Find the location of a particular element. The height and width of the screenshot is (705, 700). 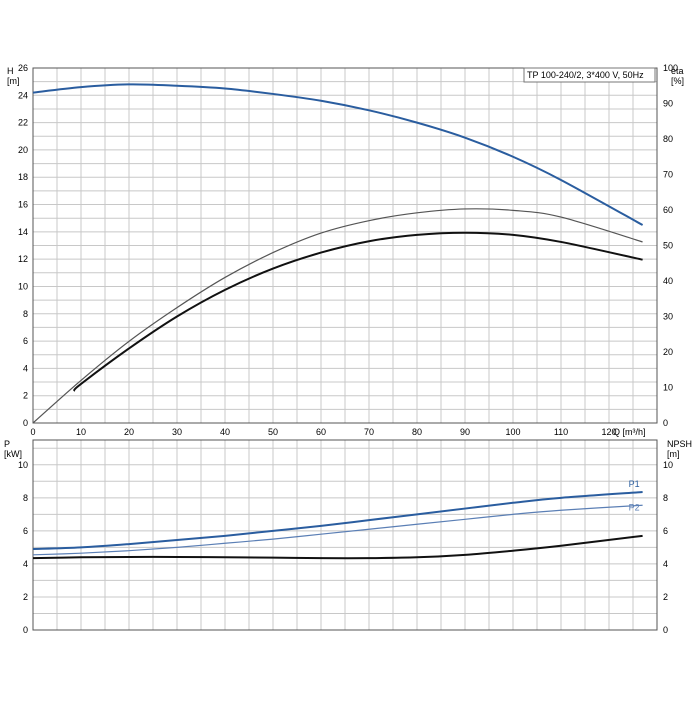

p-tick-label: 8 is located at coordinates (25, 498).